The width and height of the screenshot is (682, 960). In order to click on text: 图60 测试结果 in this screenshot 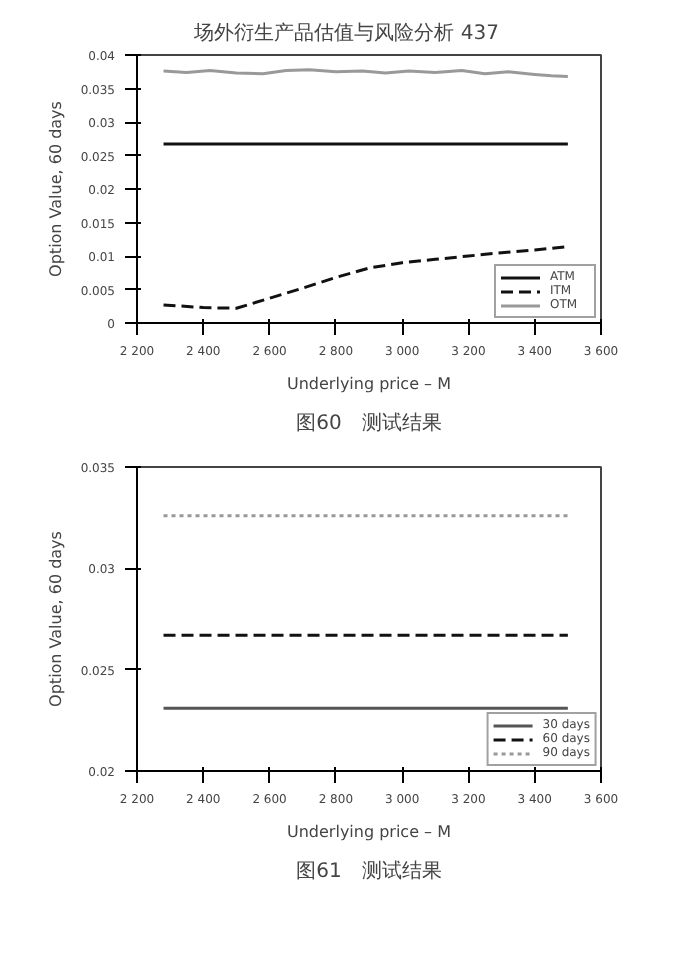, I will do `click(369, 423)`.